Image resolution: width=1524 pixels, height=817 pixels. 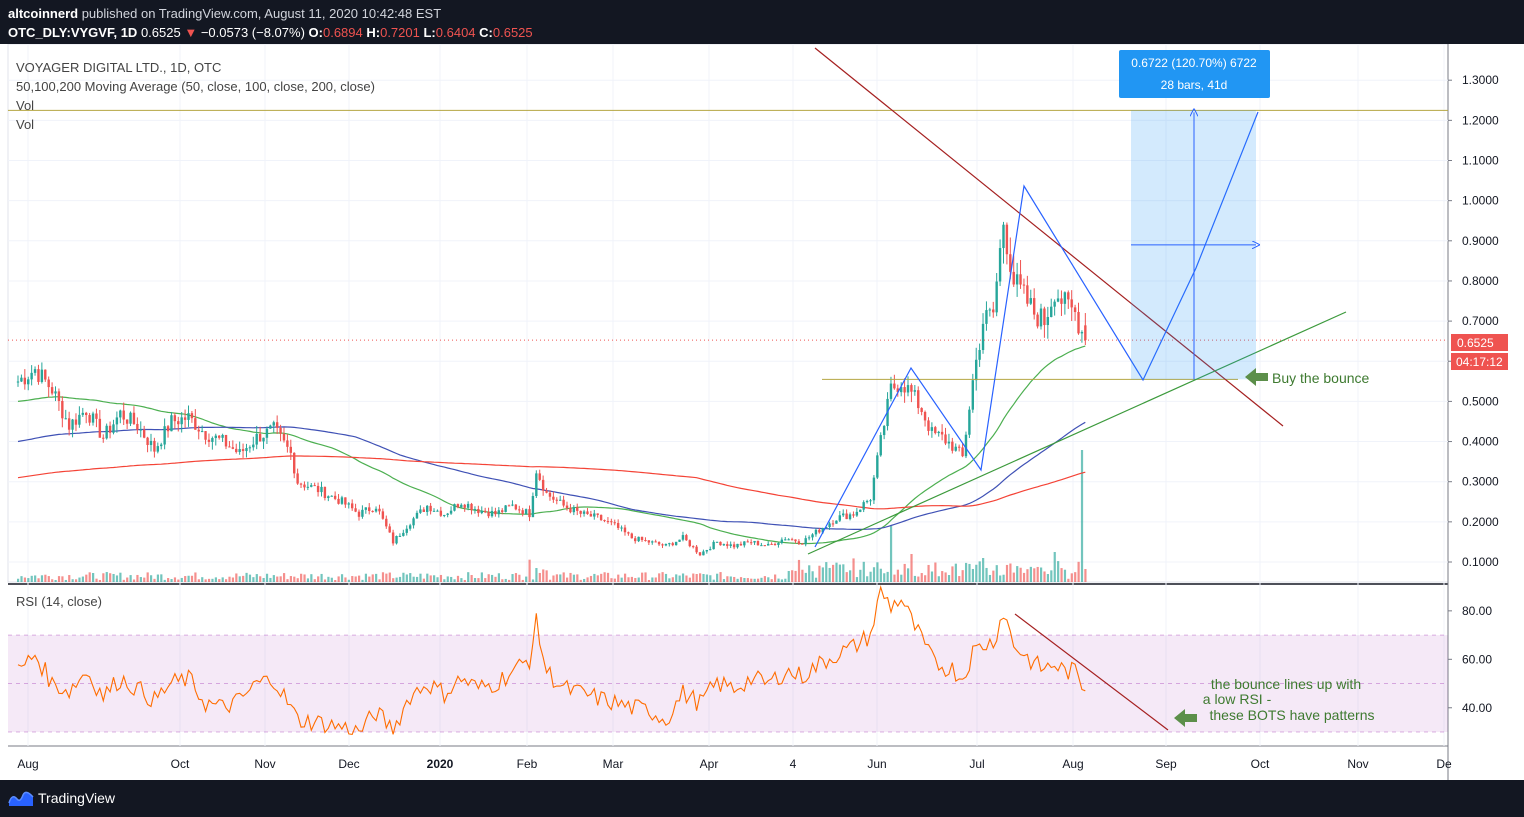 I want to click on tradingview-logo-icon, so click(x=21, y=798).